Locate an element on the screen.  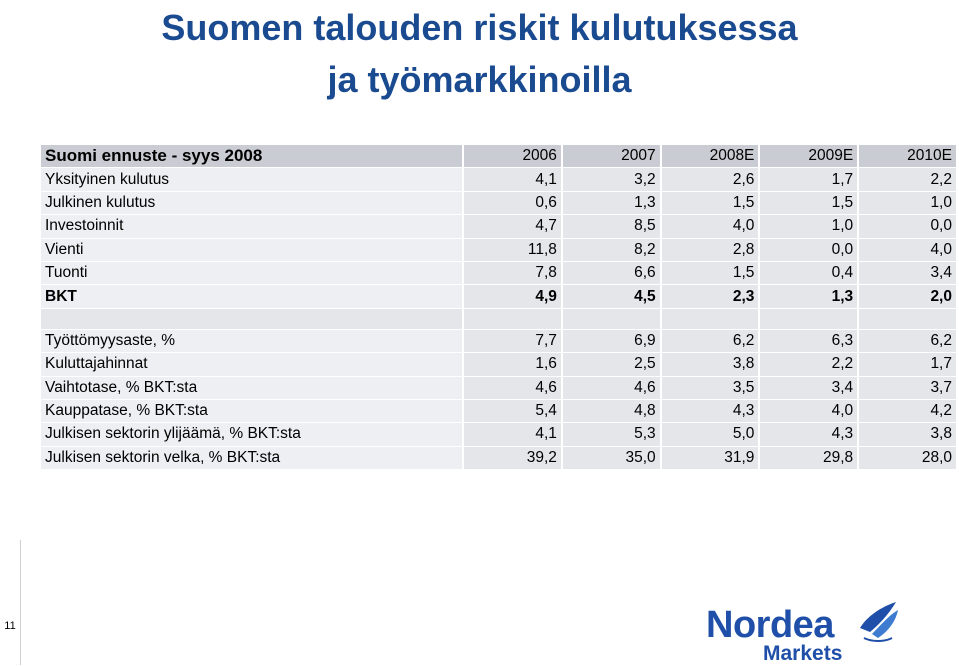
title-line-2: ja työmarkkinoilla is located at coordinates (479, 79).